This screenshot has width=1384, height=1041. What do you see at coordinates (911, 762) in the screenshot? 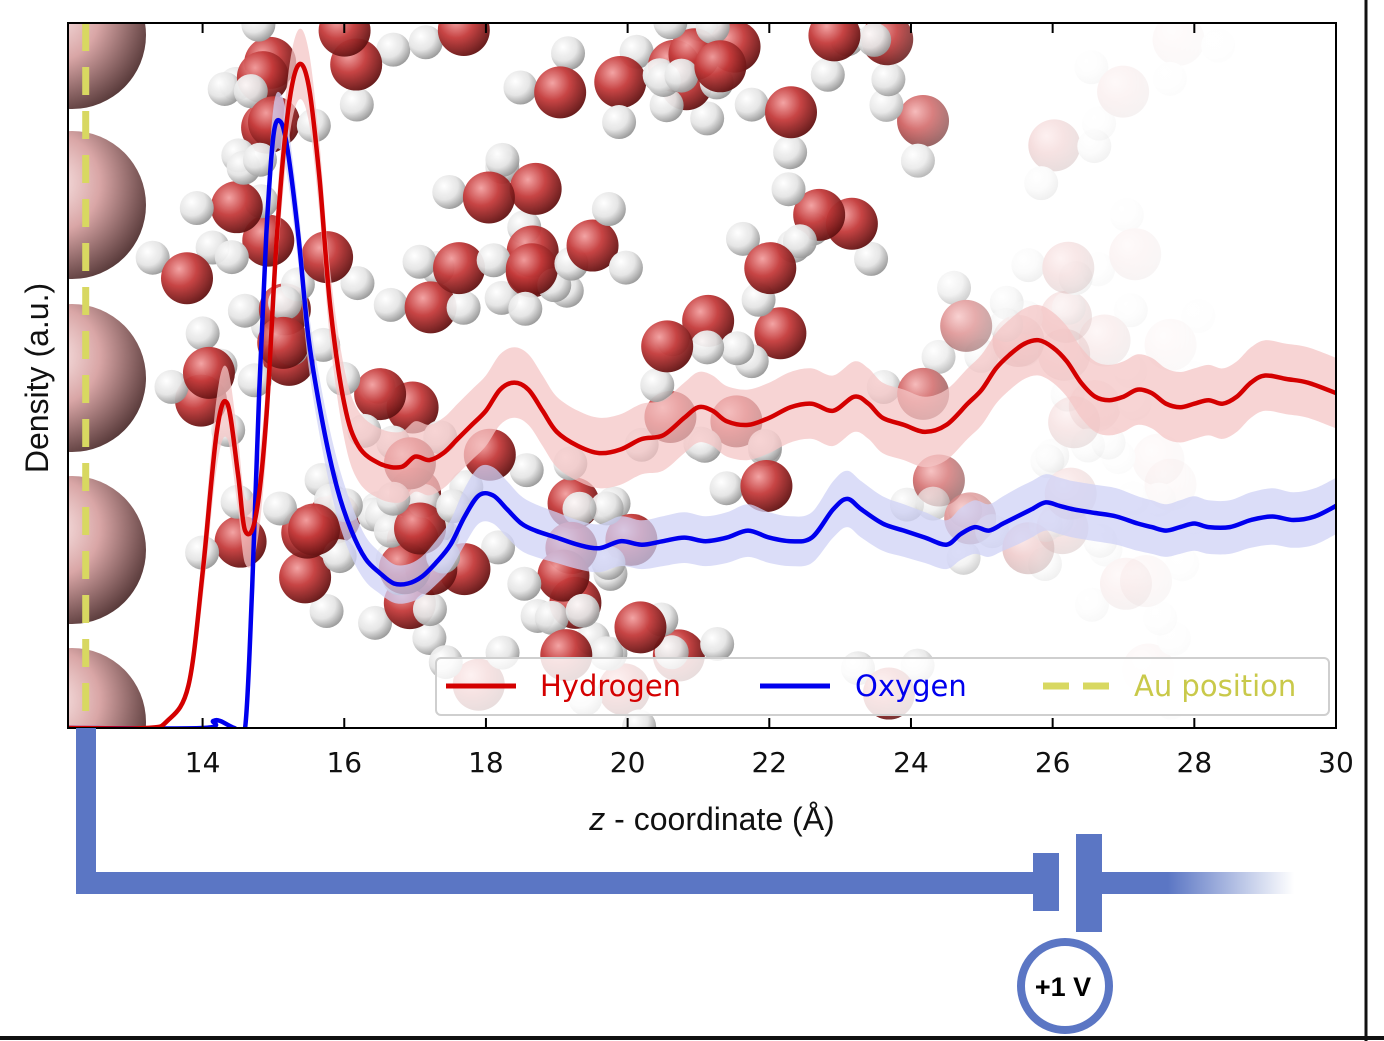
I see `x-tick-label: 24` at bounding box center [911, 762].